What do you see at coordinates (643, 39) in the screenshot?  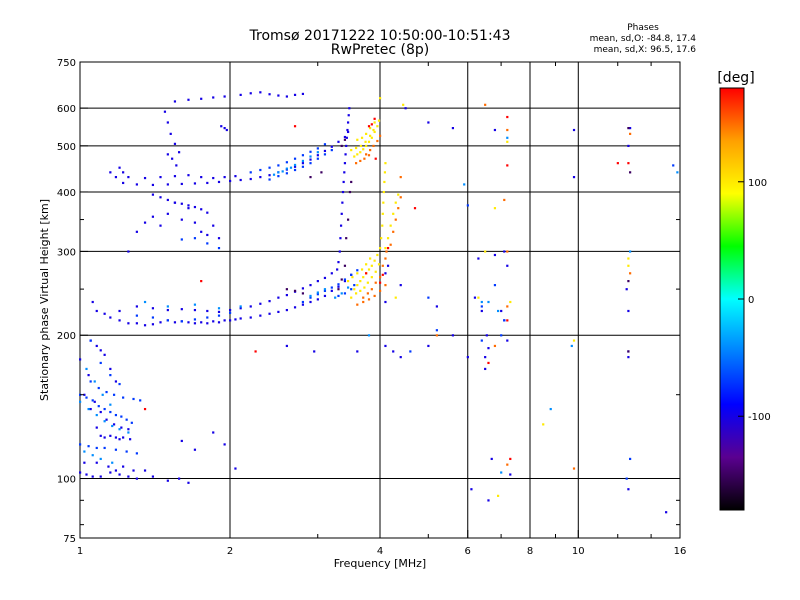 I see `phase-stats-o: mean, sd,O: -84.8, 17.4` at bounding box center [643, 39].